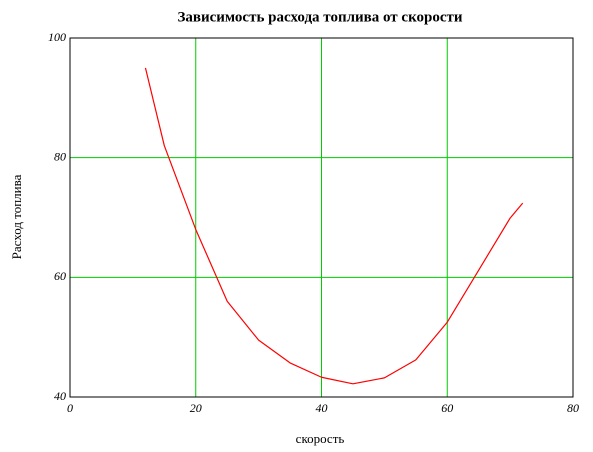 The width and height of the screenshot is (593, 452). Describe the element at coordinates (60, 276) in the screenshot. I see `y-tick-label: 60` at that location.